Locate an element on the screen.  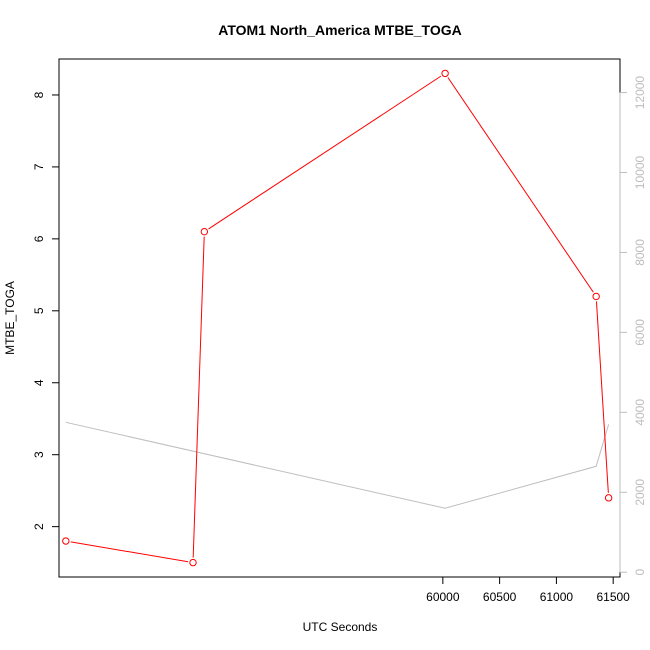
y-tick-label: 3 is located at coordinates (39, 454).